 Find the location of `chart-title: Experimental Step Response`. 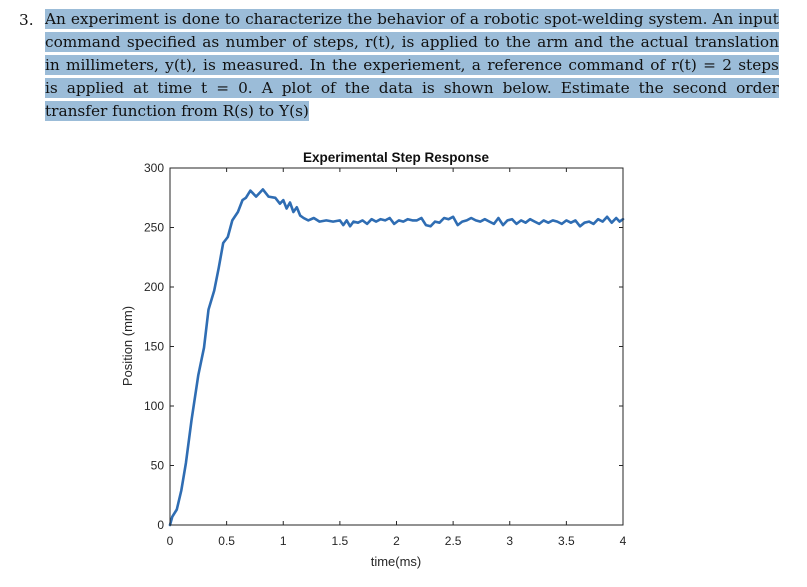

chart-title: Experimental Step Response is located at coordinates (396, 157).